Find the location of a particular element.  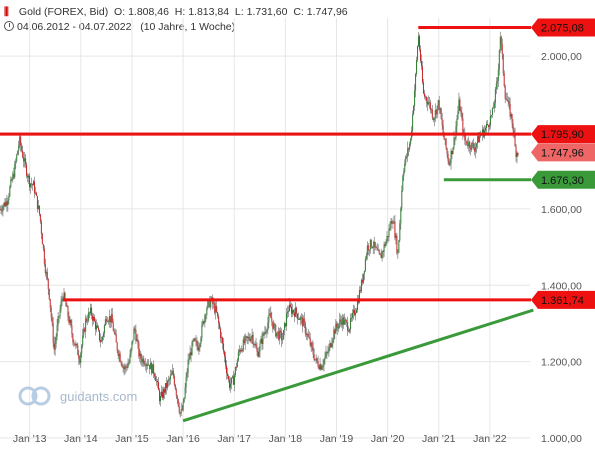

clock-icon is located at coordinates (9, 26).